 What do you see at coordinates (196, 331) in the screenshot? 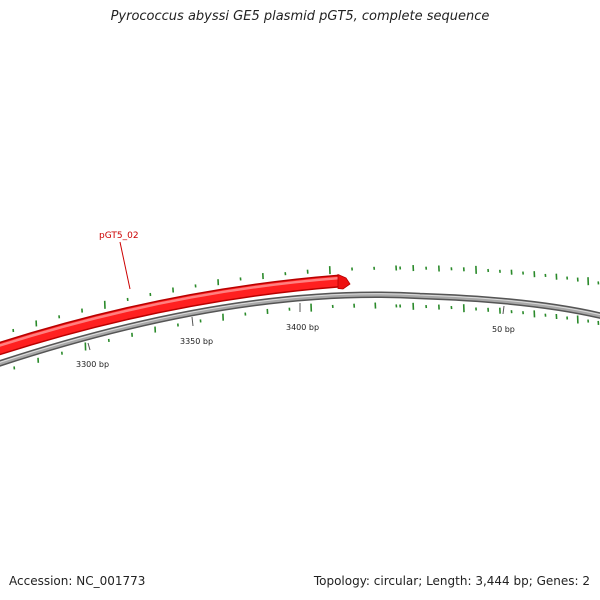
I see `position-tick-3350: 3350 bp` at bounding box center [196, 331].